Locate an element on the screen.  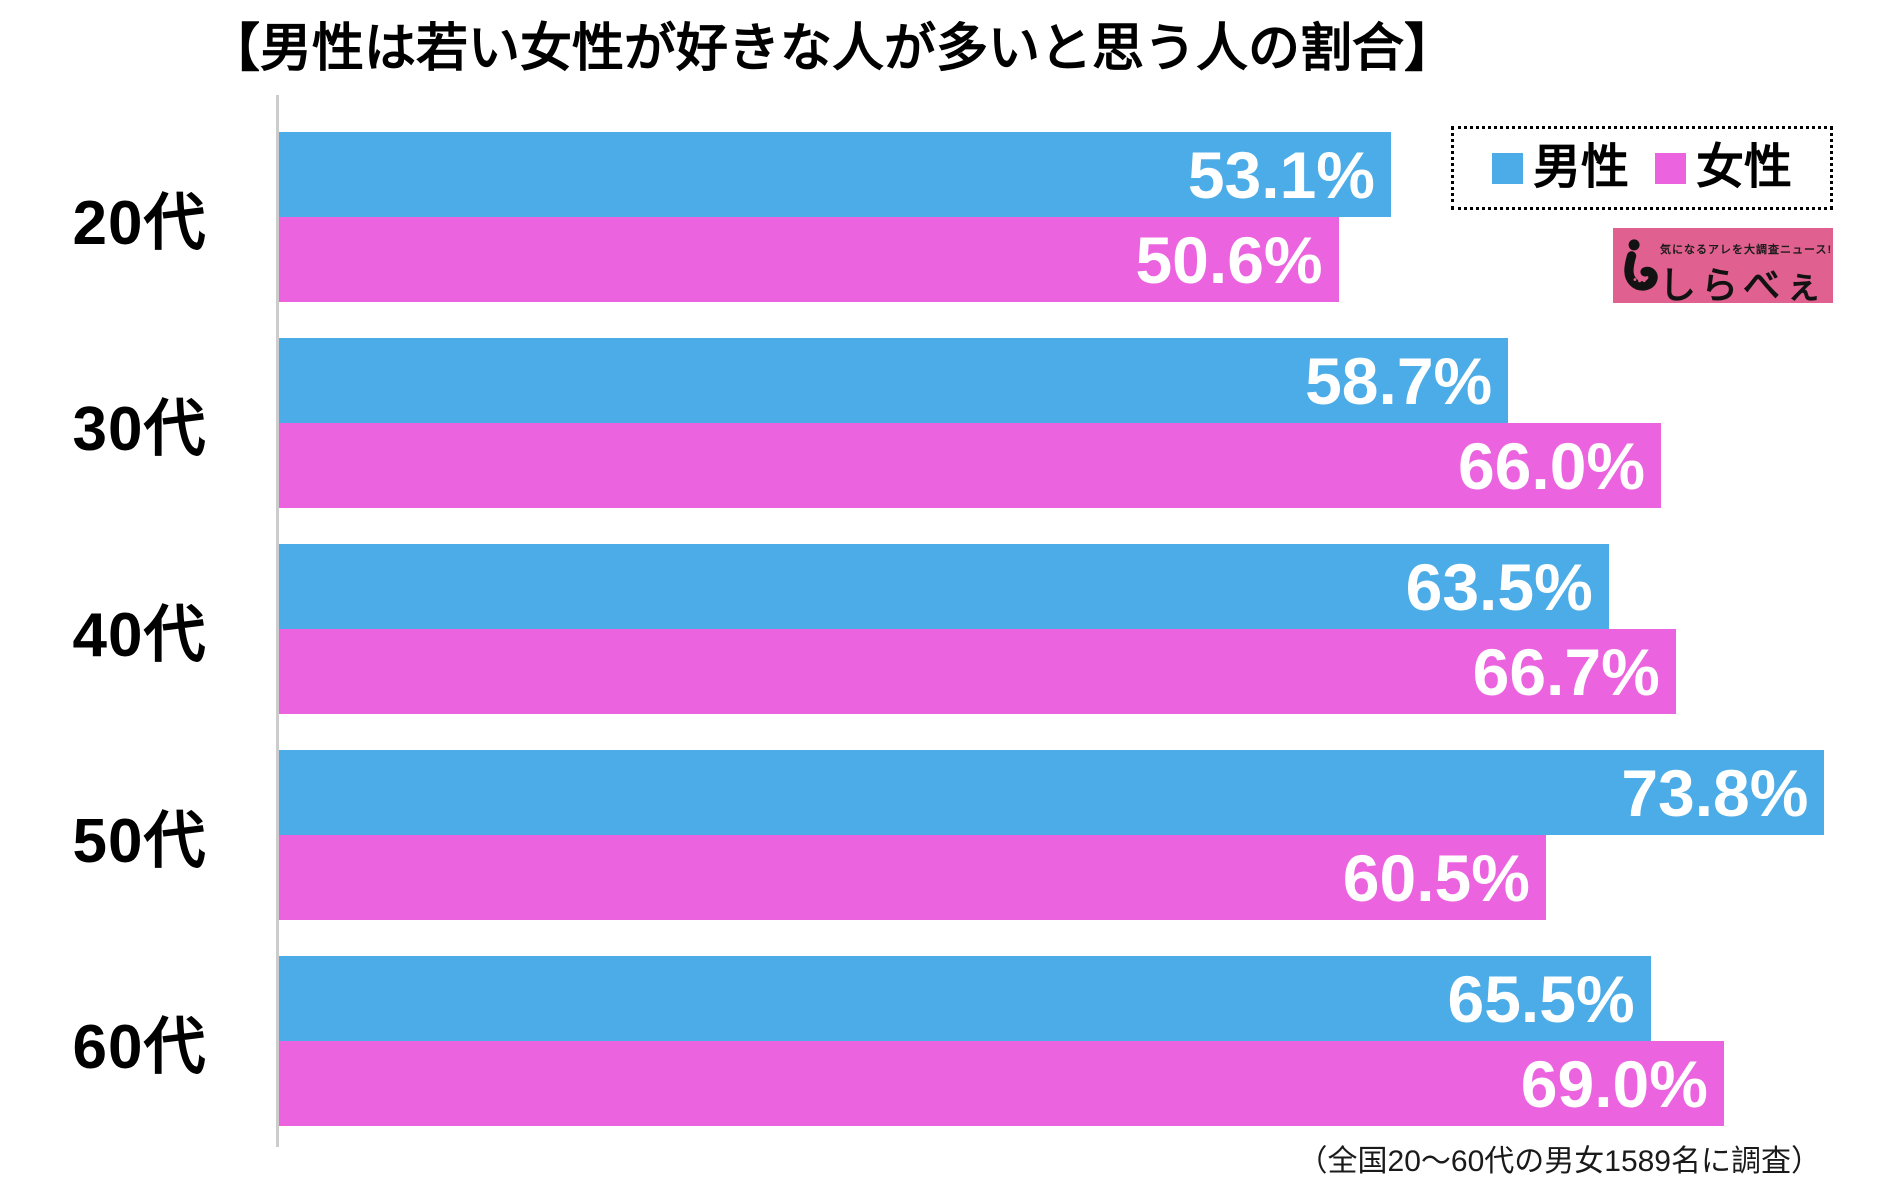
category-label: 30代 is located at coordinates (139, 429).